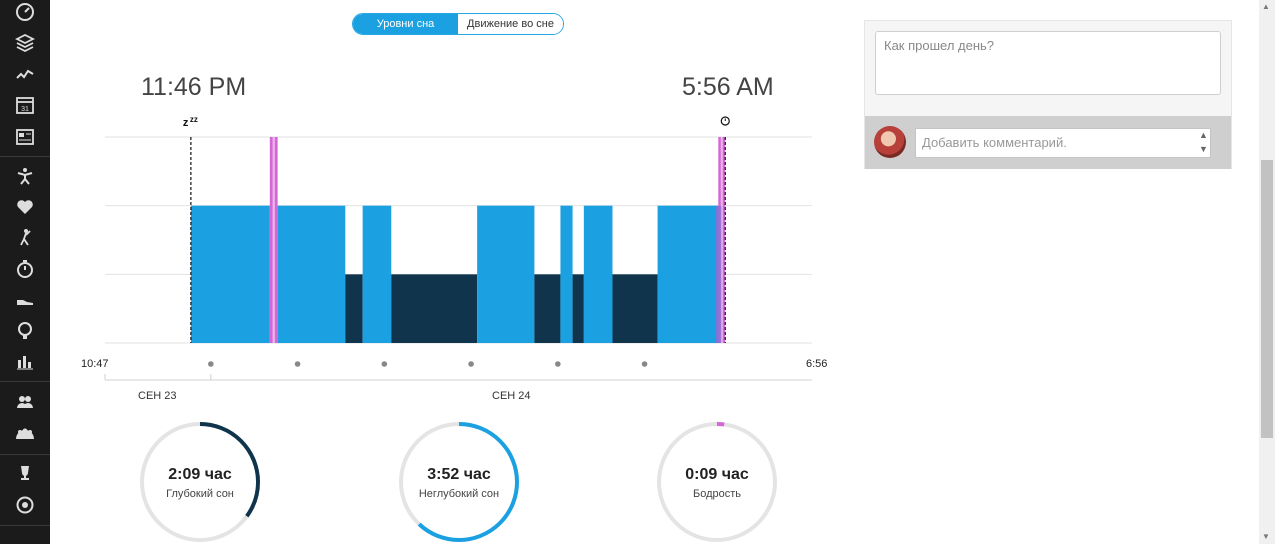 The height and width of the screenshot is (544, 1275). Describe the element at coordinates (25, 434) in the screenshot. I see `groups-icon` at that location.